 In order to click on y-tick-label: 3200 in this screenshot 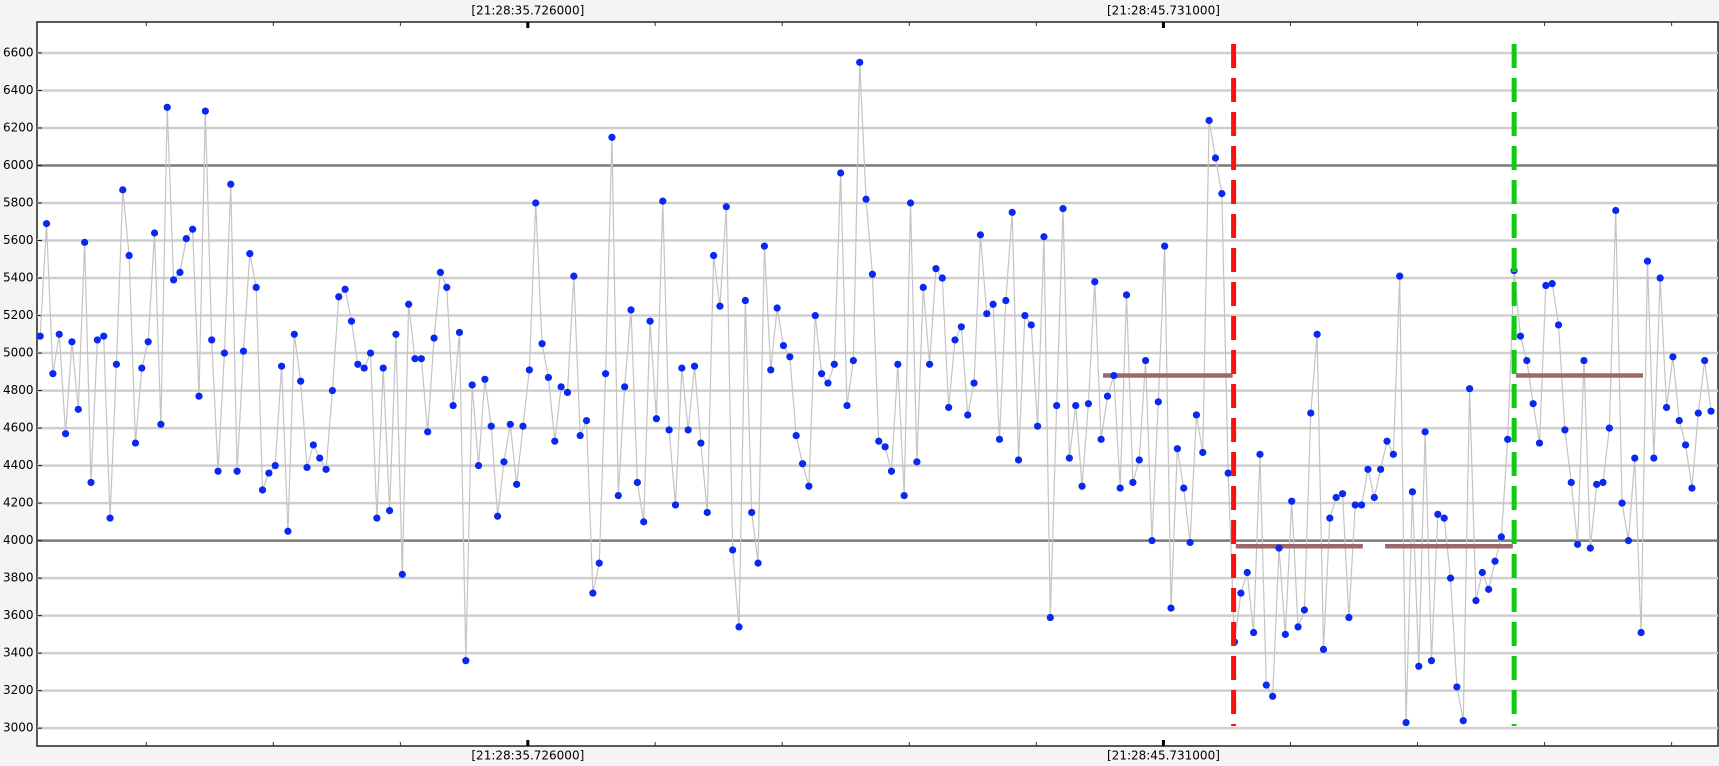, I will do `click(18, 690)`.